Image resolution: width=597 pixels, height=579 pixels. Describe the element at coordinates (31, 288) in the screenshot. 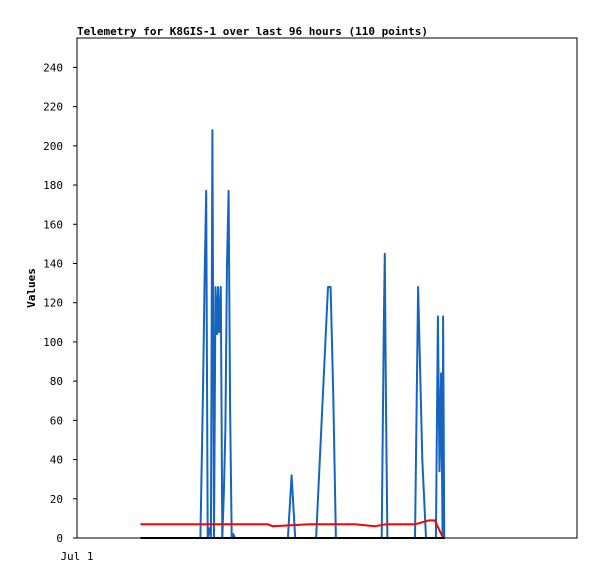

I see `y-axis-label: Values` at that location.